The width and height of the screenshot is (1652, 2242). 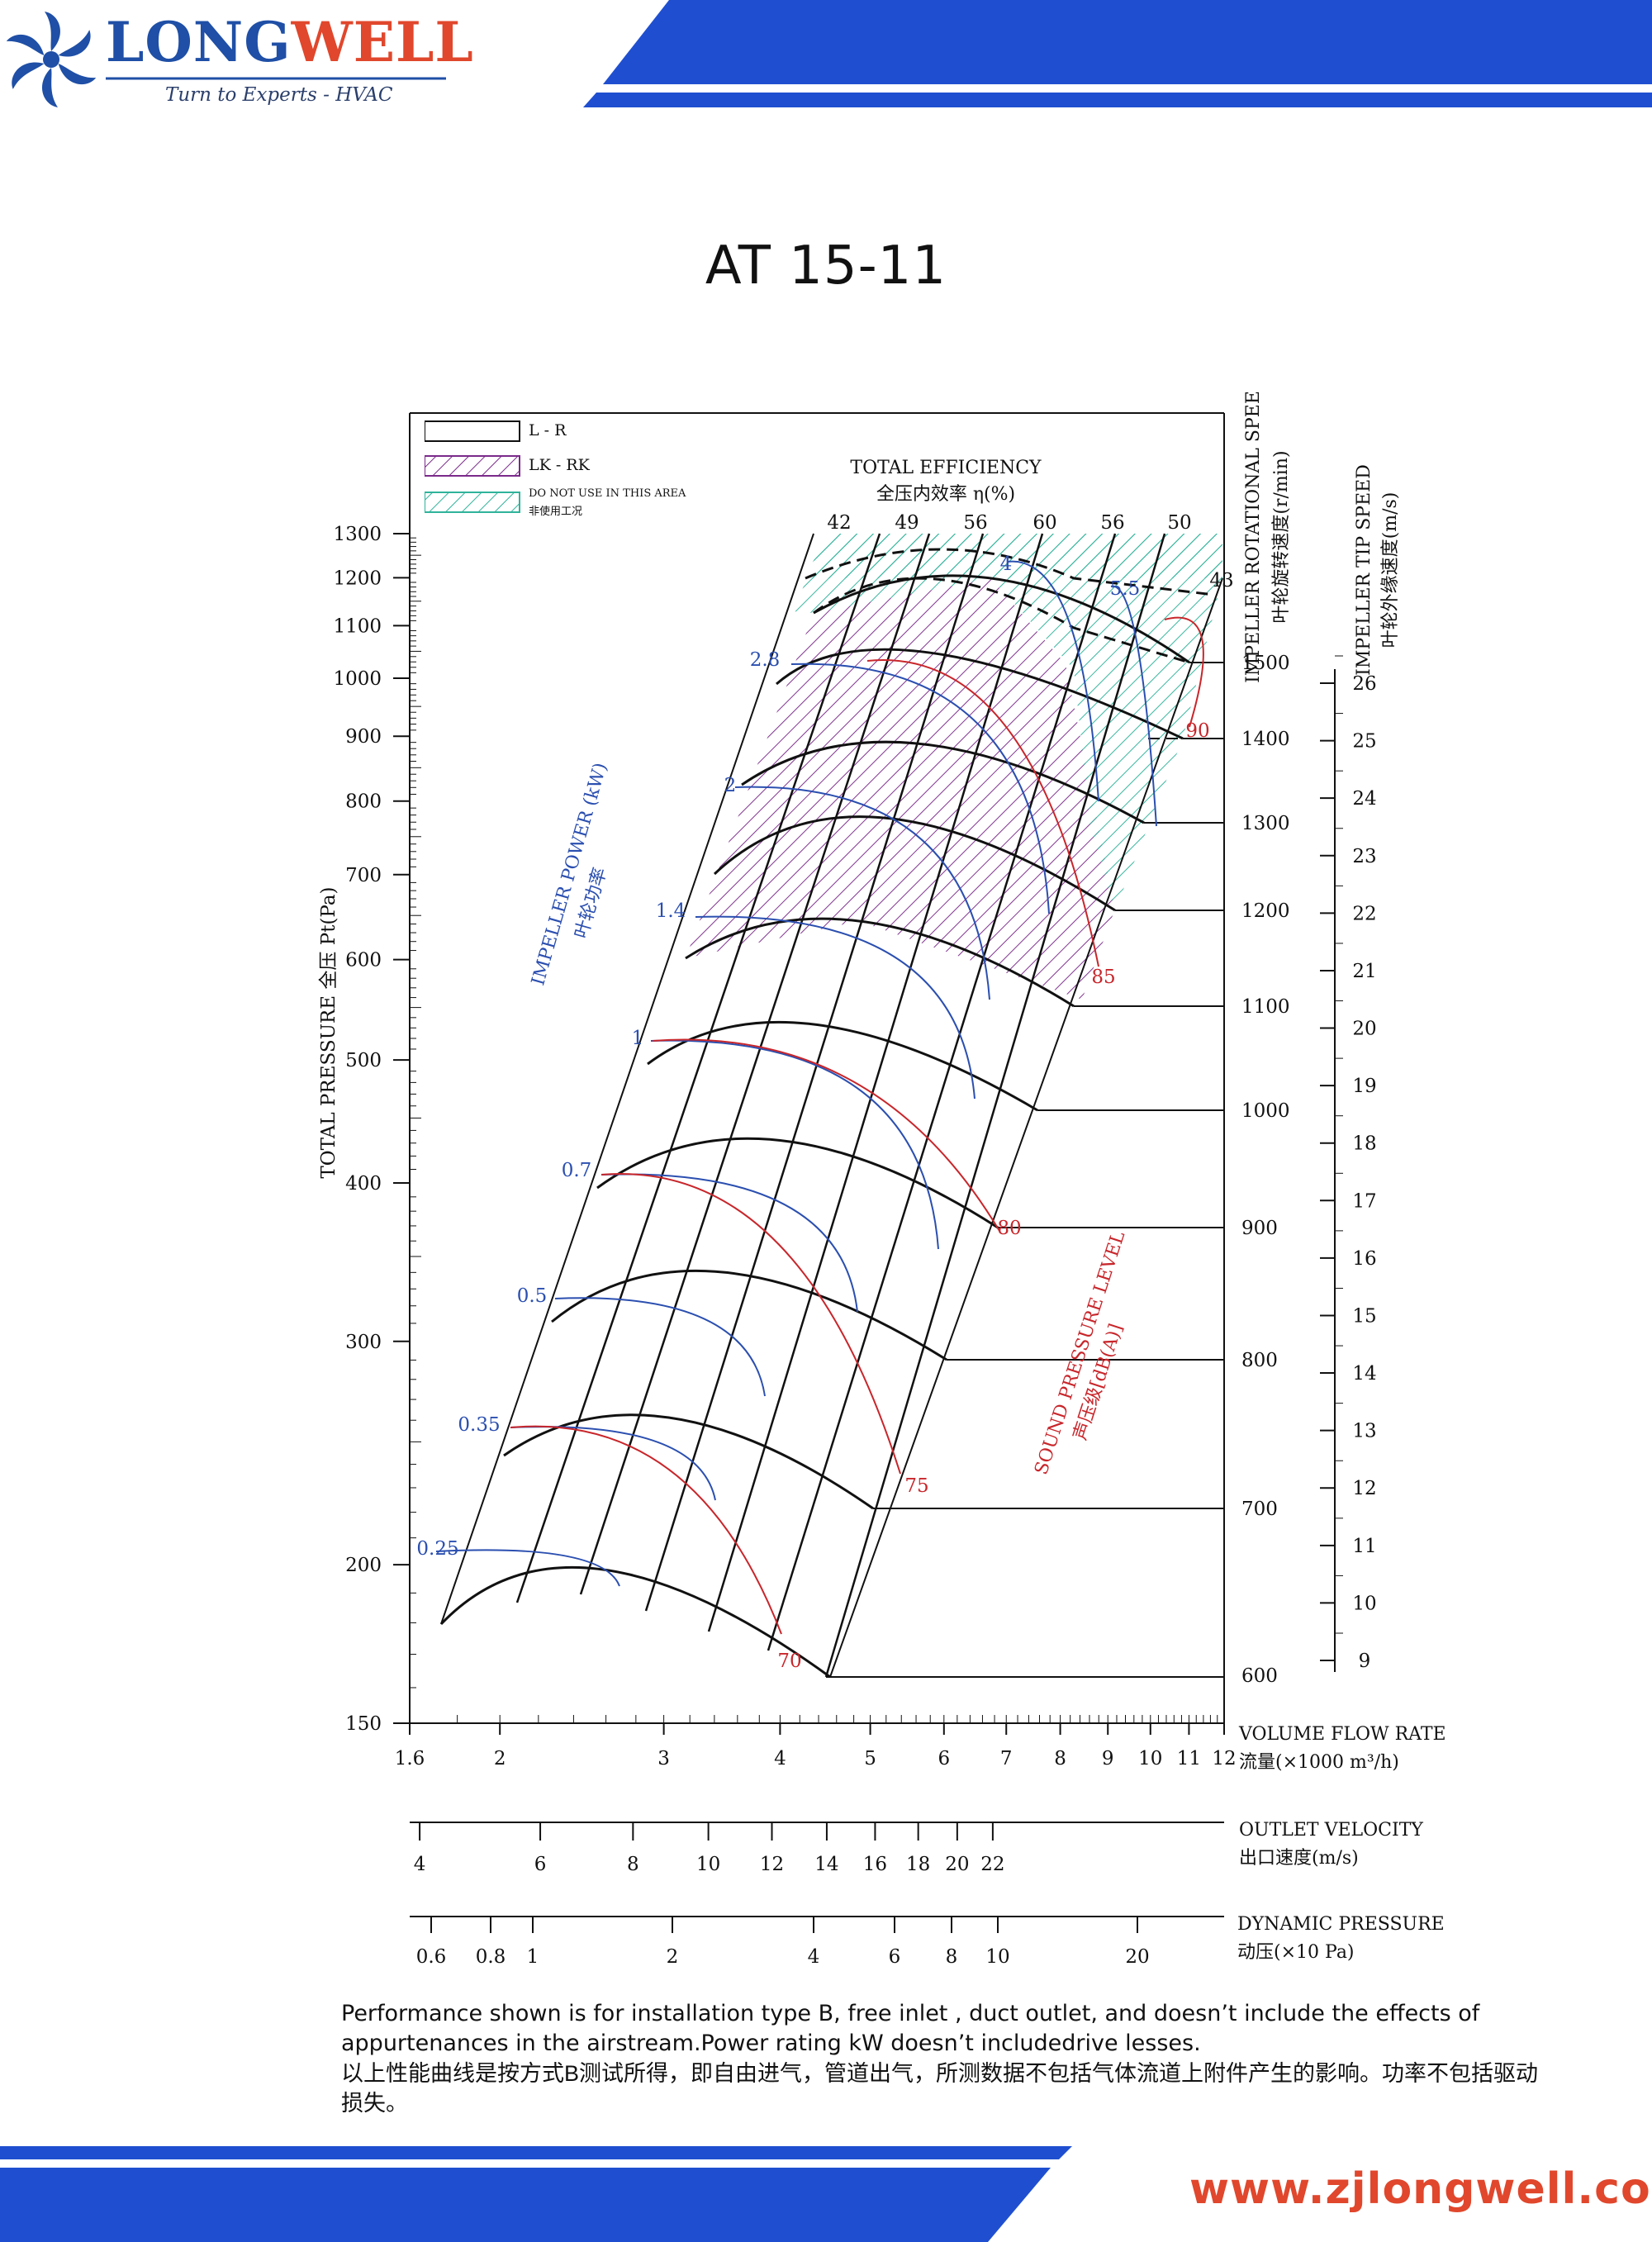 I want to click on sound-label: 70, so click(x=789, y=1661).